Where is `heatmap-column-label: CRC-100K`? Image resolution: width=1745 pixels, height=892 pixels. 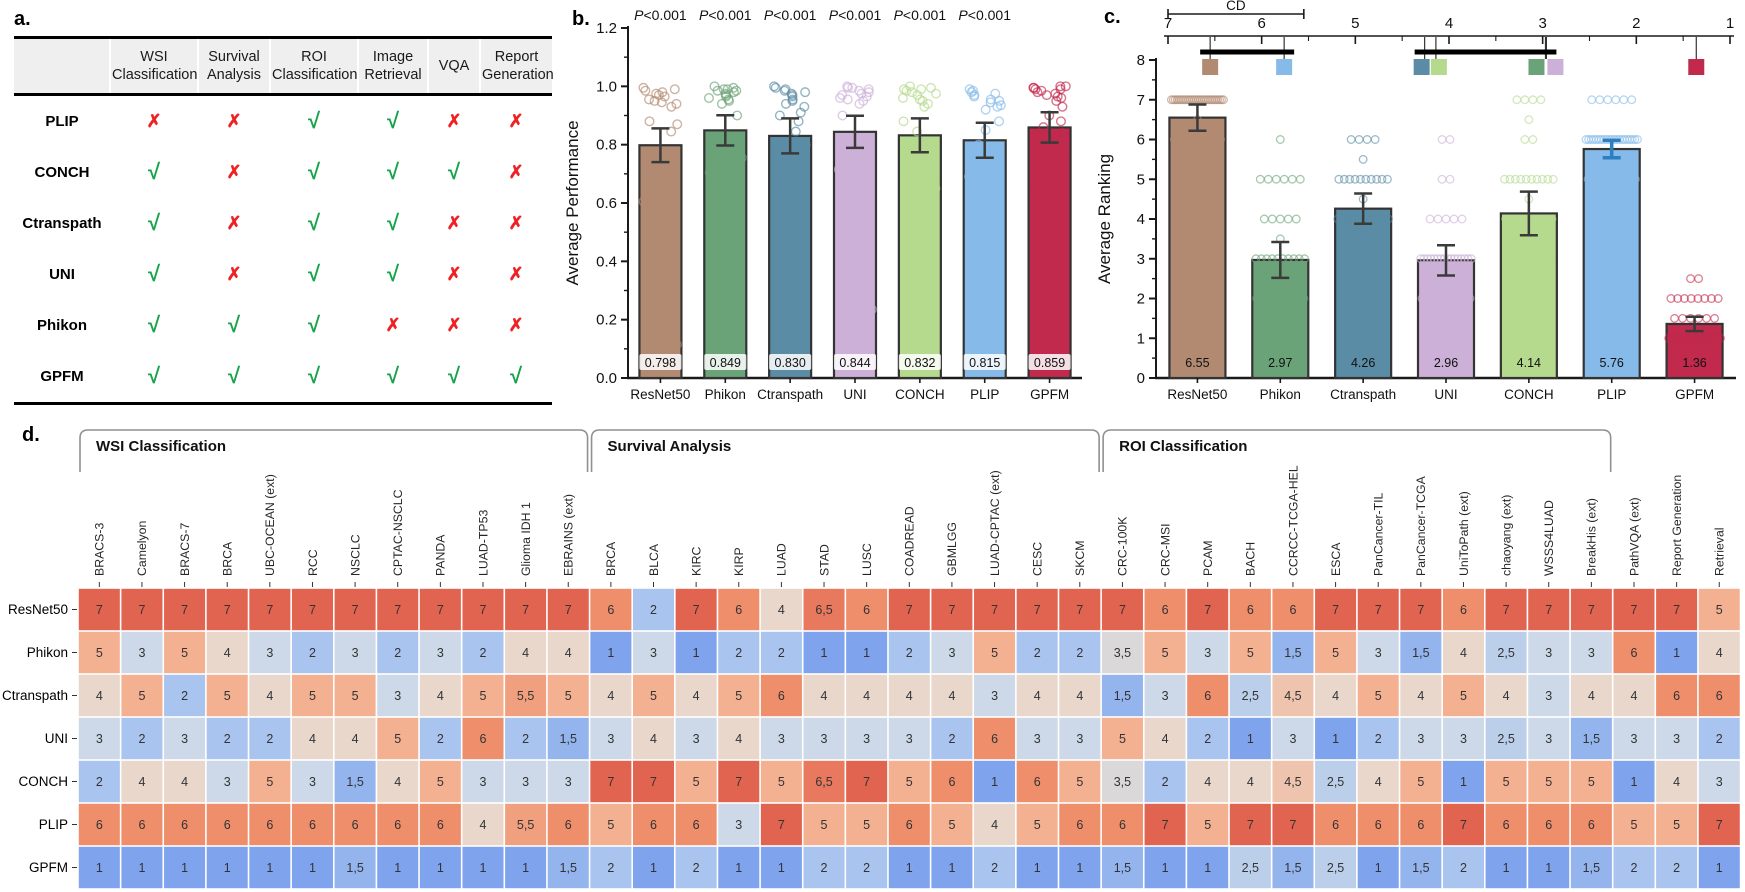
heatmap-column-label: CRC-100K is located at coordinates (1123, 546).